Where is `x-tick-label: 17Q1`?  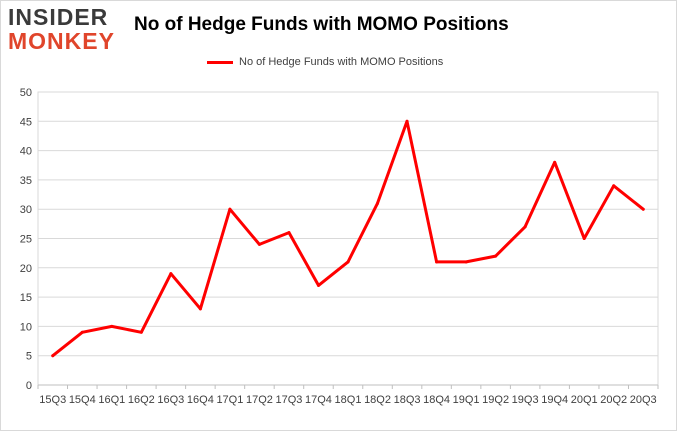
x-tick-label: 17Q1 is located at coordinates (229, 400).